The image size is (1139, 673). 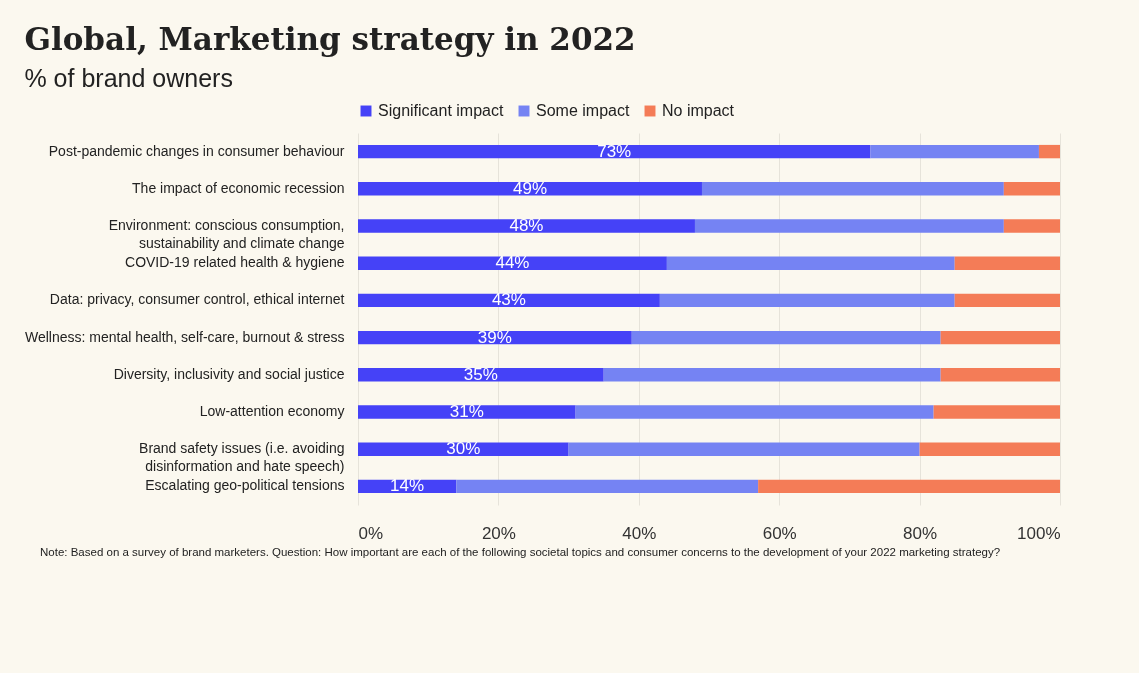 What do you see at coordinates (498, 533) in the screenshot?
I see `x-tick-label: 20%` at bounding box center [498, 533].